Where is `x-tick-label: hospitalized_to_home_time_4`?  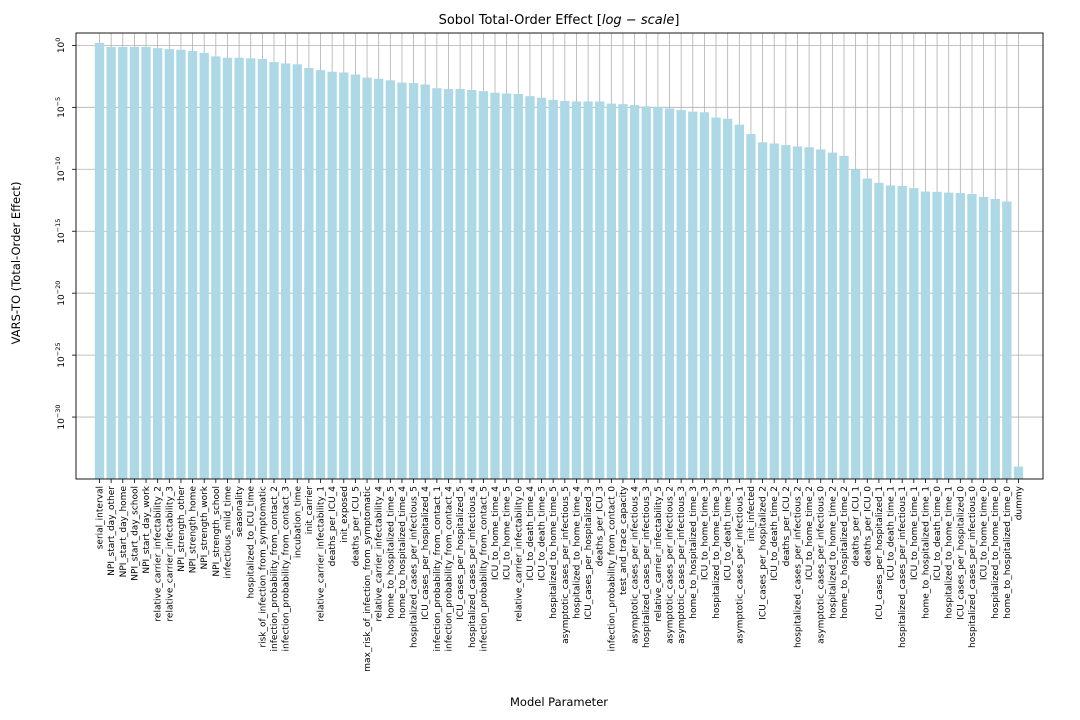
x-tick-label: hospitalized_to_home_time_4 is located at coordinates (577, 552).